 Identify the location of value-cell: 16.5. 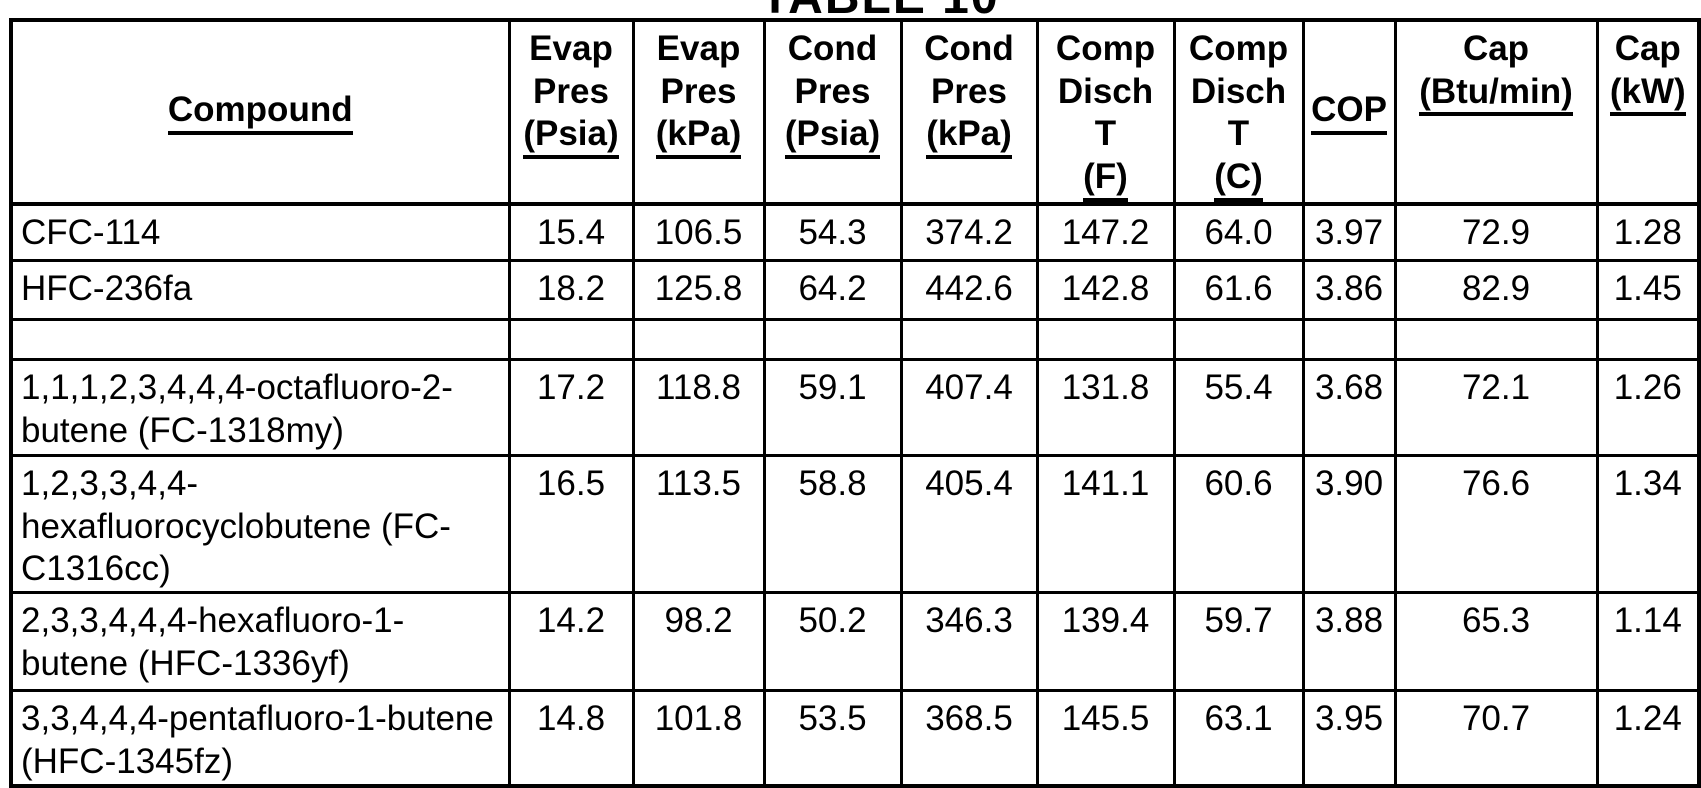
(571, 524).